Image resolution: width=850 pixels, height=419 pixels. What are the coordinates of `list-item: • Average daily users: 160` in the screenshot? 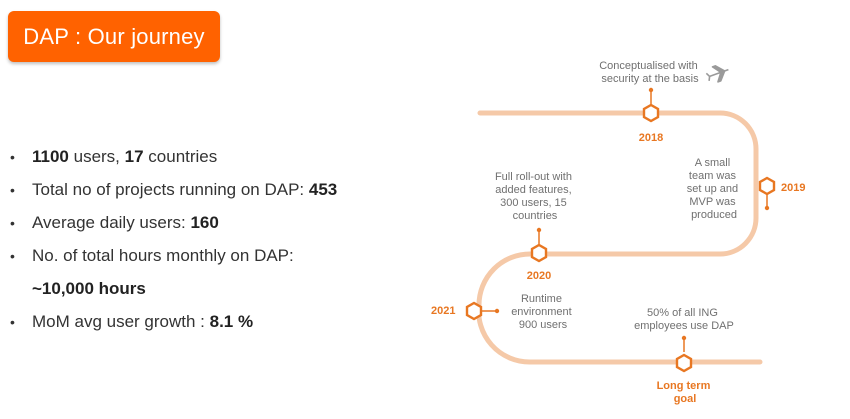 It's located at (114, 222).